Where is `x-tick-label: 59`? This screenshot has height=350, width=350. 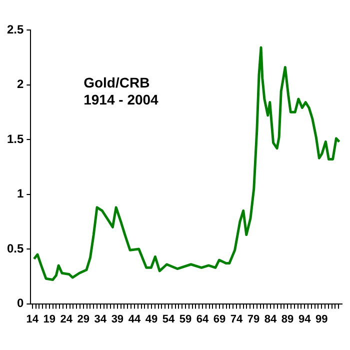 x-tick-label: 59 is located at coordinates (185, 319).